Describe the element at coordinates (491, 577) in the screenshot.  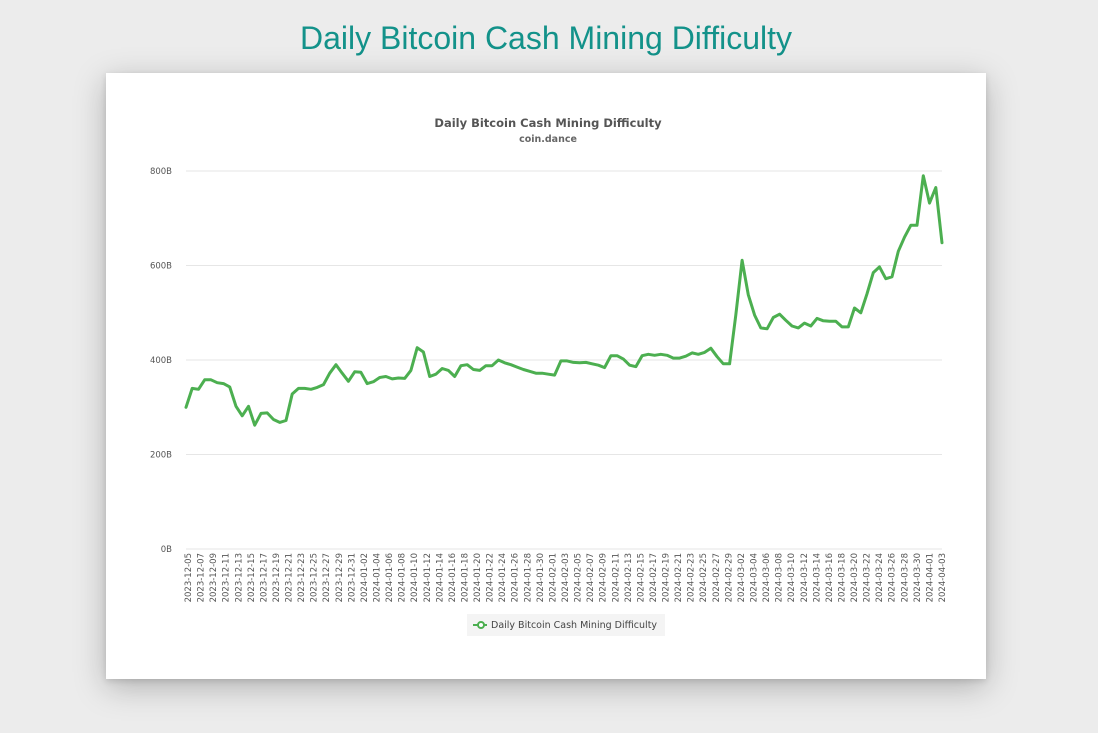
I see `x-tick-label: 2024-01-22` at that location.